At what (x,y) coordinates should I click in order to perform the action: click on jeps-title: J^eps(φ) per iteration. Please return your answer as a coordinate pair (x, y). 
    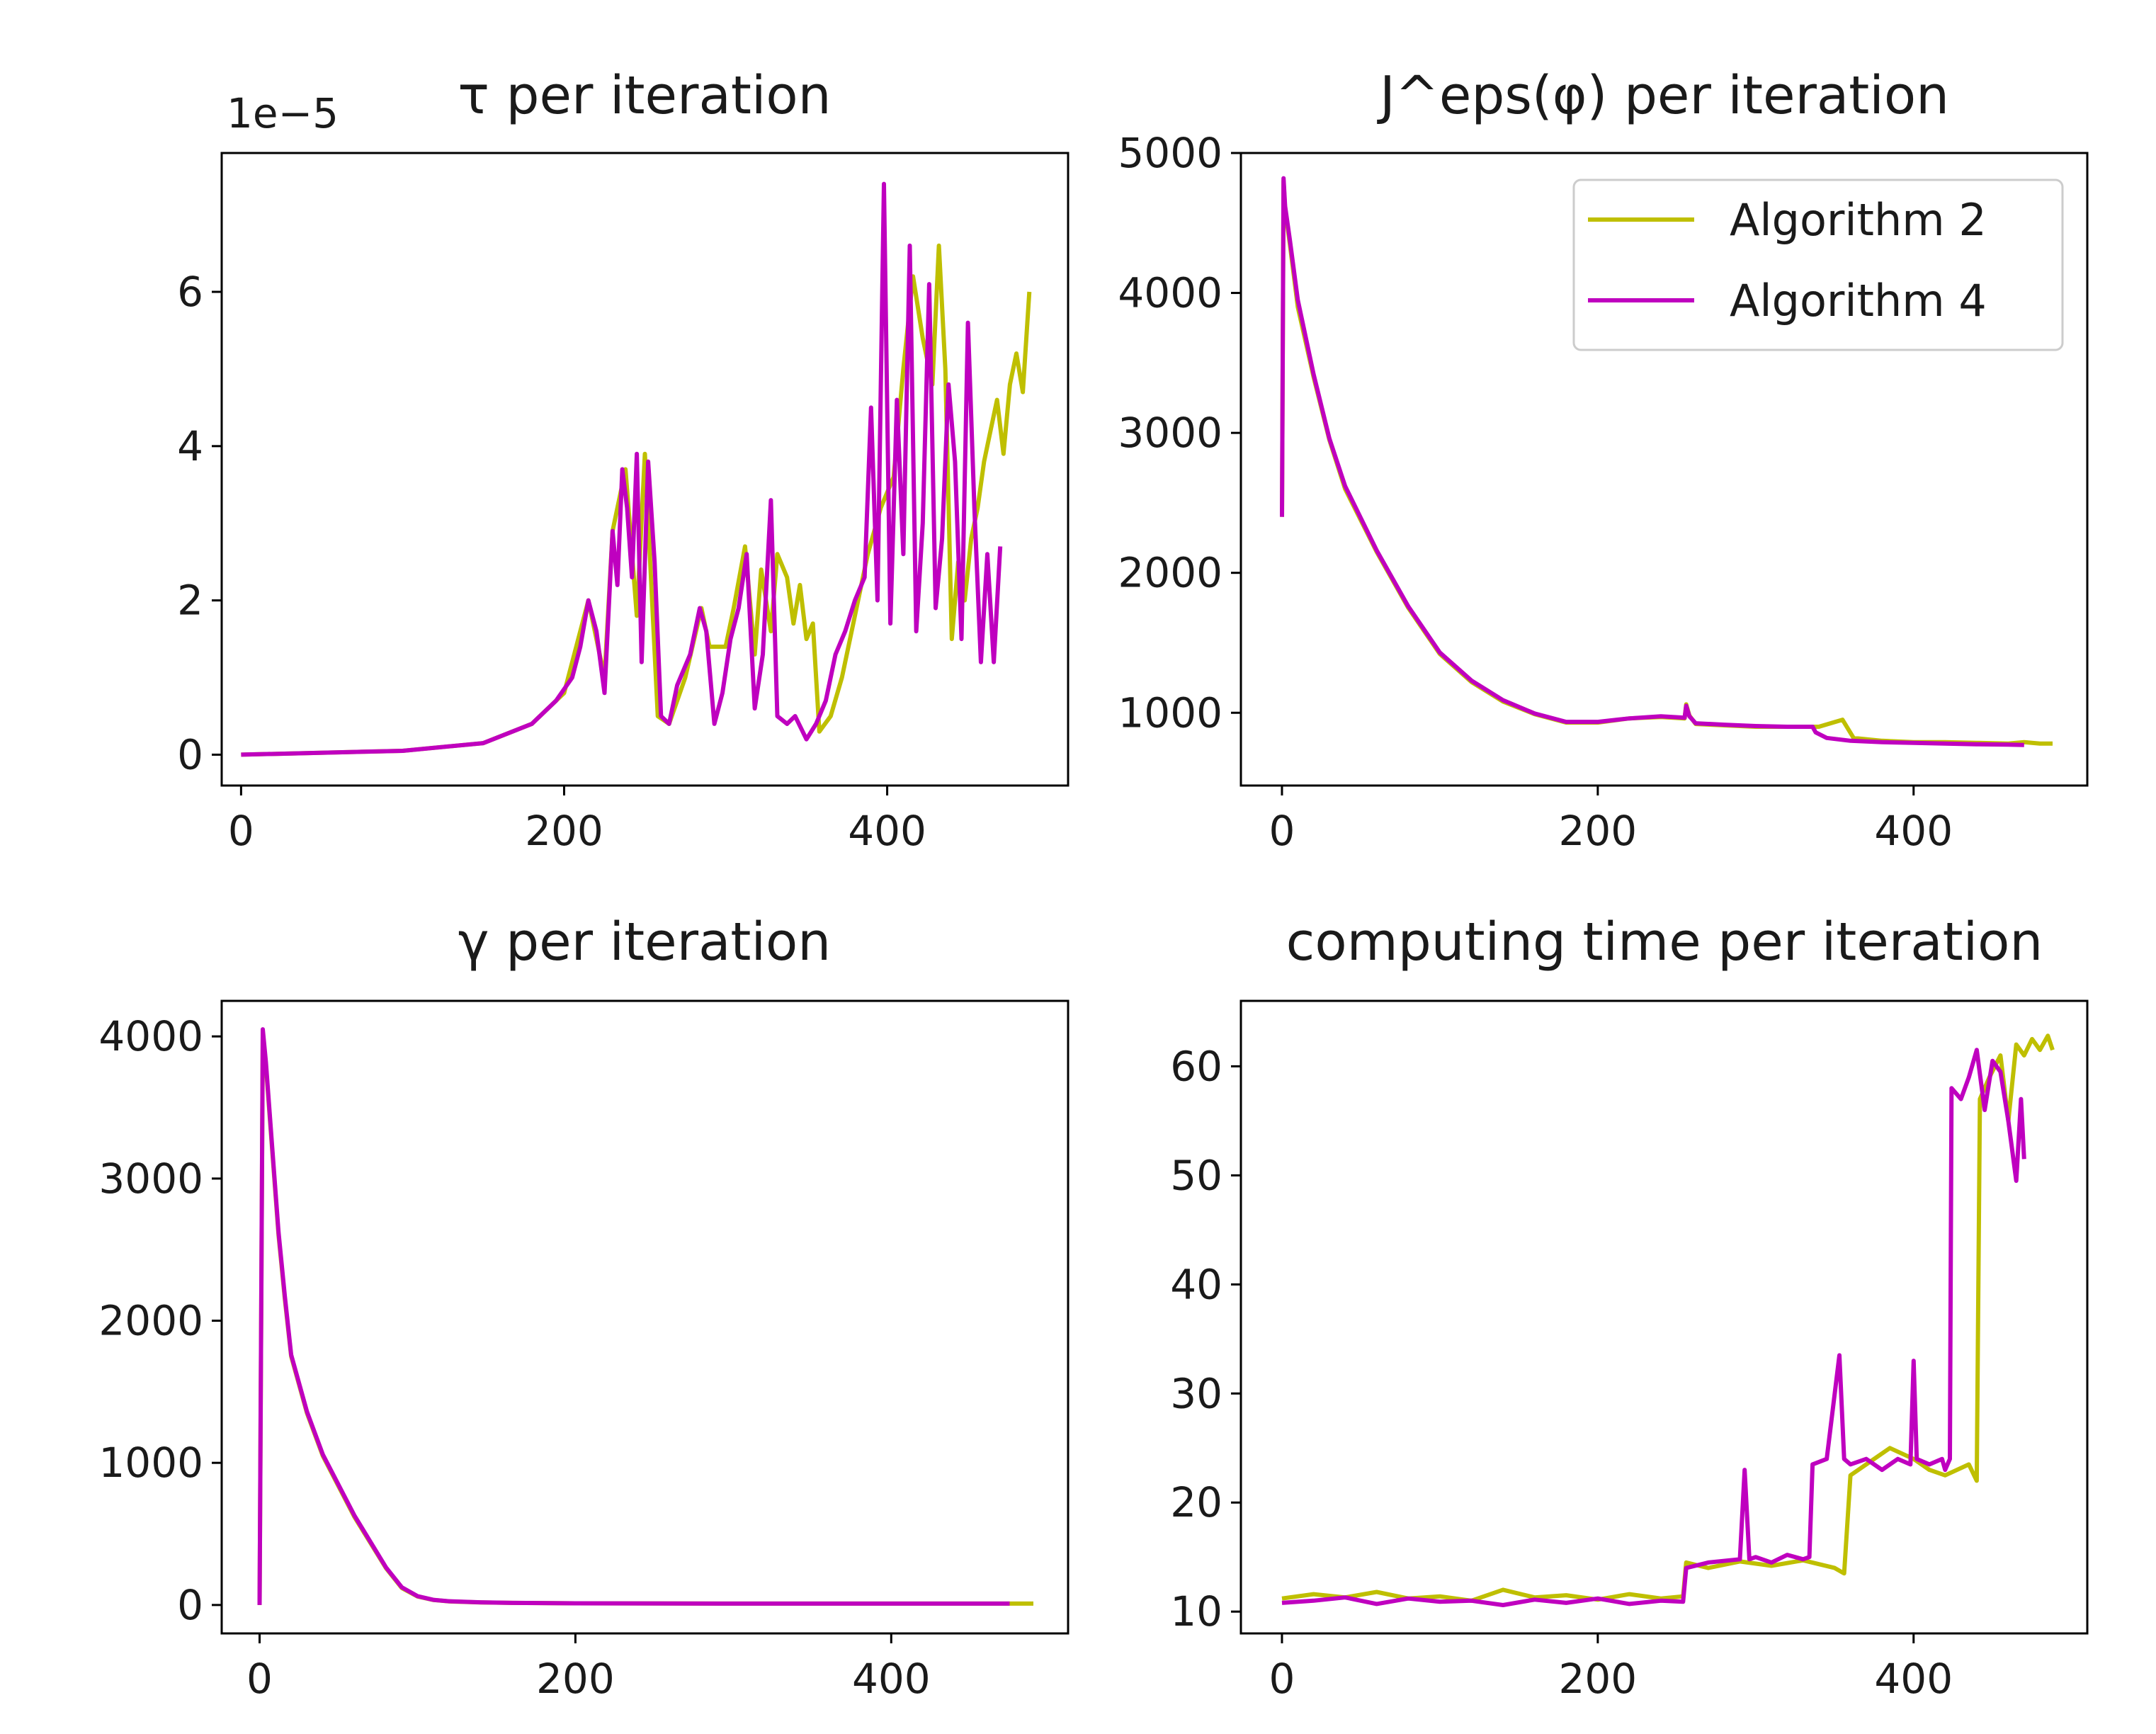
    Looking at the image, I should click on (1663, 96).